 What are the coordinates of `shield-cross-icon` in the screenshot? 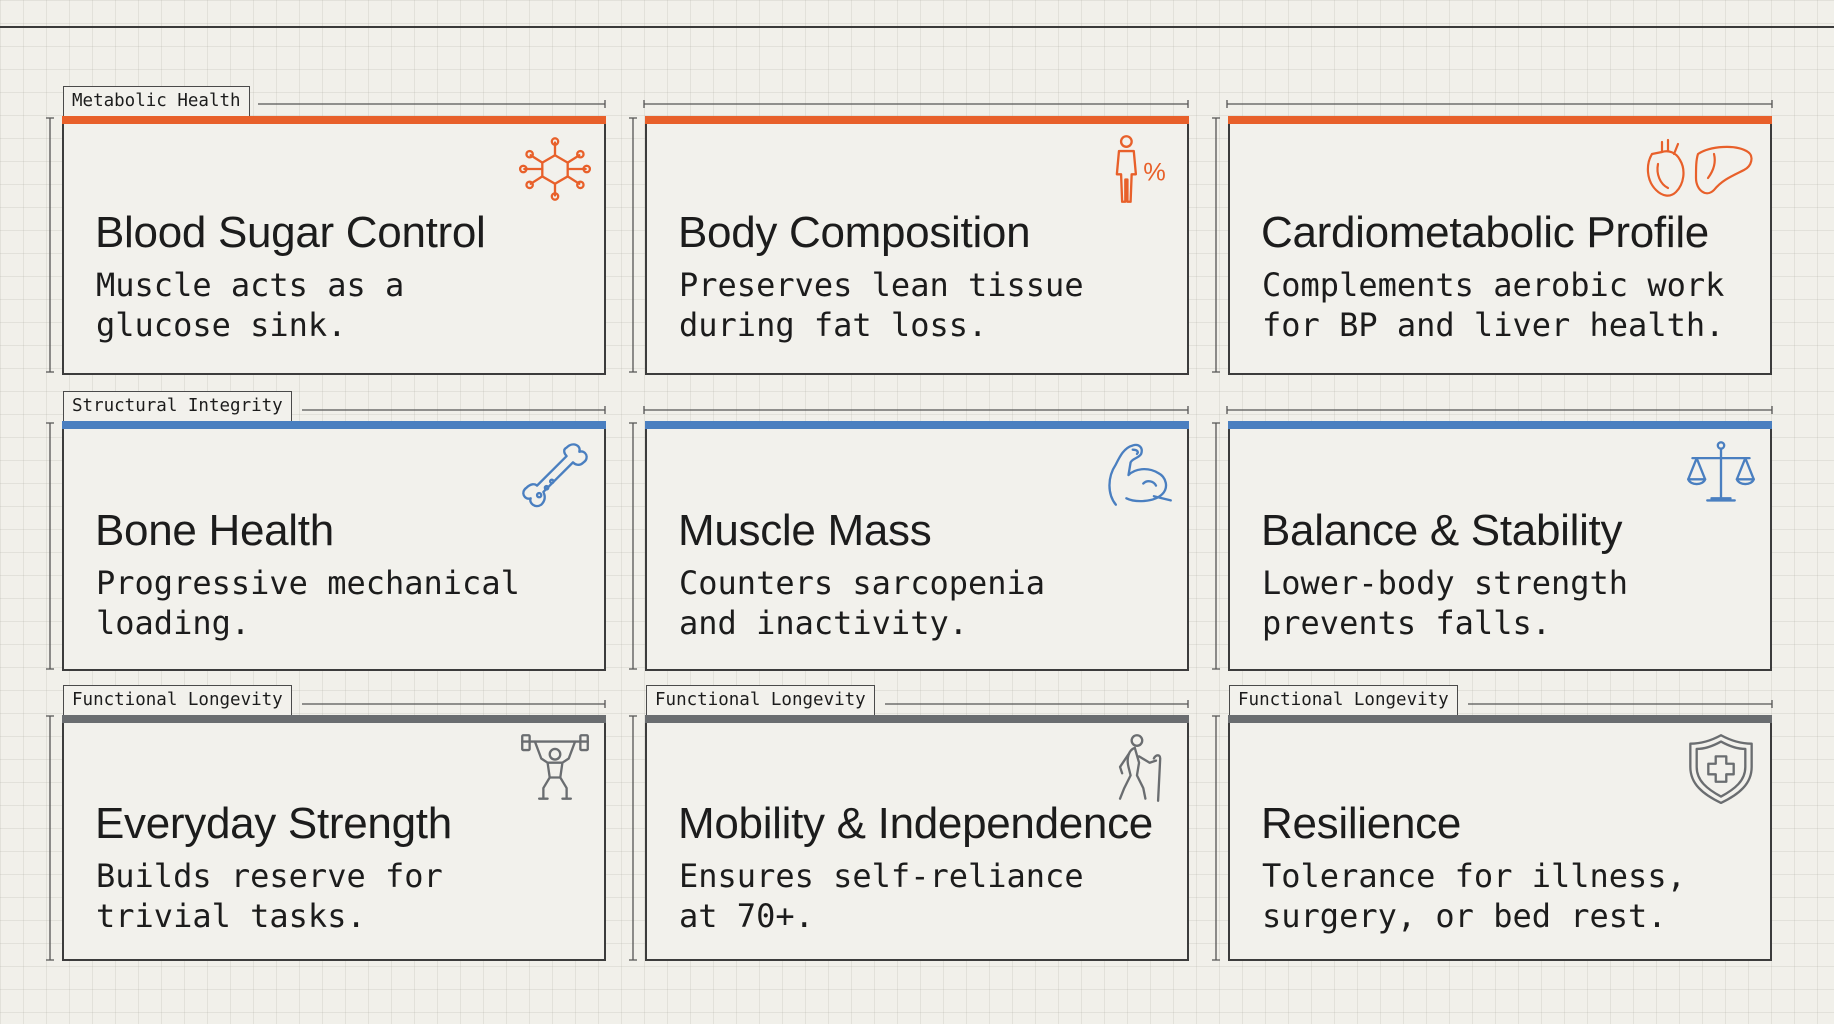 It's located at (1721, 768).